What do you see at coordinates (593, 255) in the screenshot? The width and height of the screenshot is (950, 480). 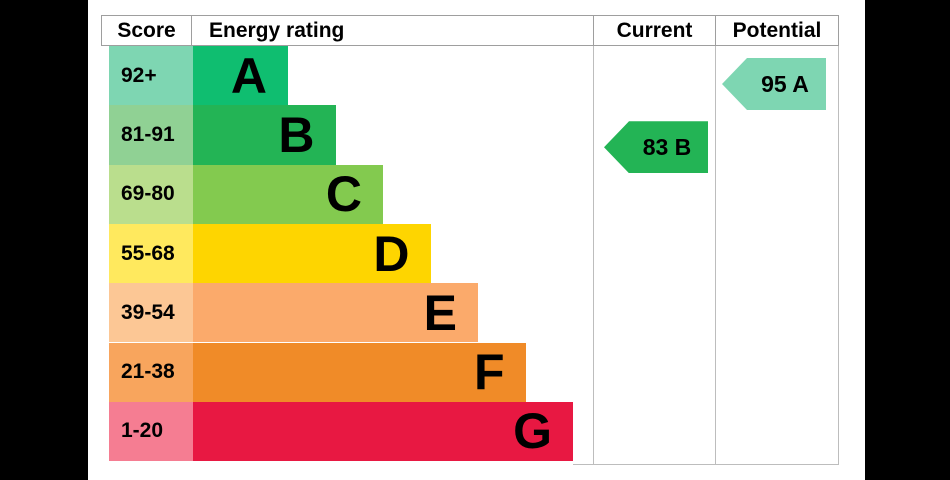 I see `column-divider-current-left` at bounding box center [593, 255].